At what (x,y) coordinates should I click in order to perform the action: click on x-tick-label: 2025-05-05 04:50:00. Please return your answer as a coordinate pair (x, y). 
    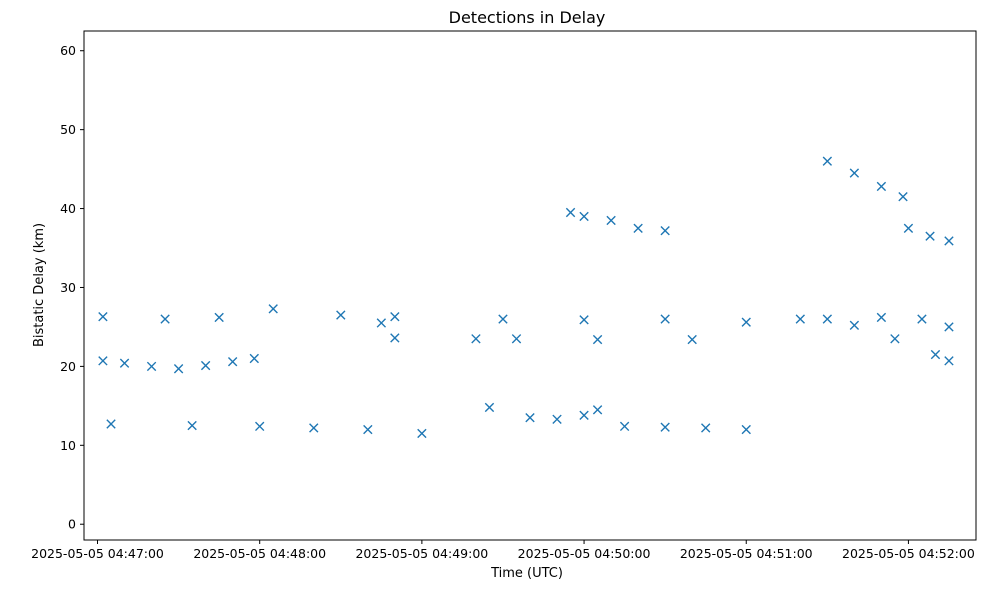
    Looking at the image, I should click on (584, 553).